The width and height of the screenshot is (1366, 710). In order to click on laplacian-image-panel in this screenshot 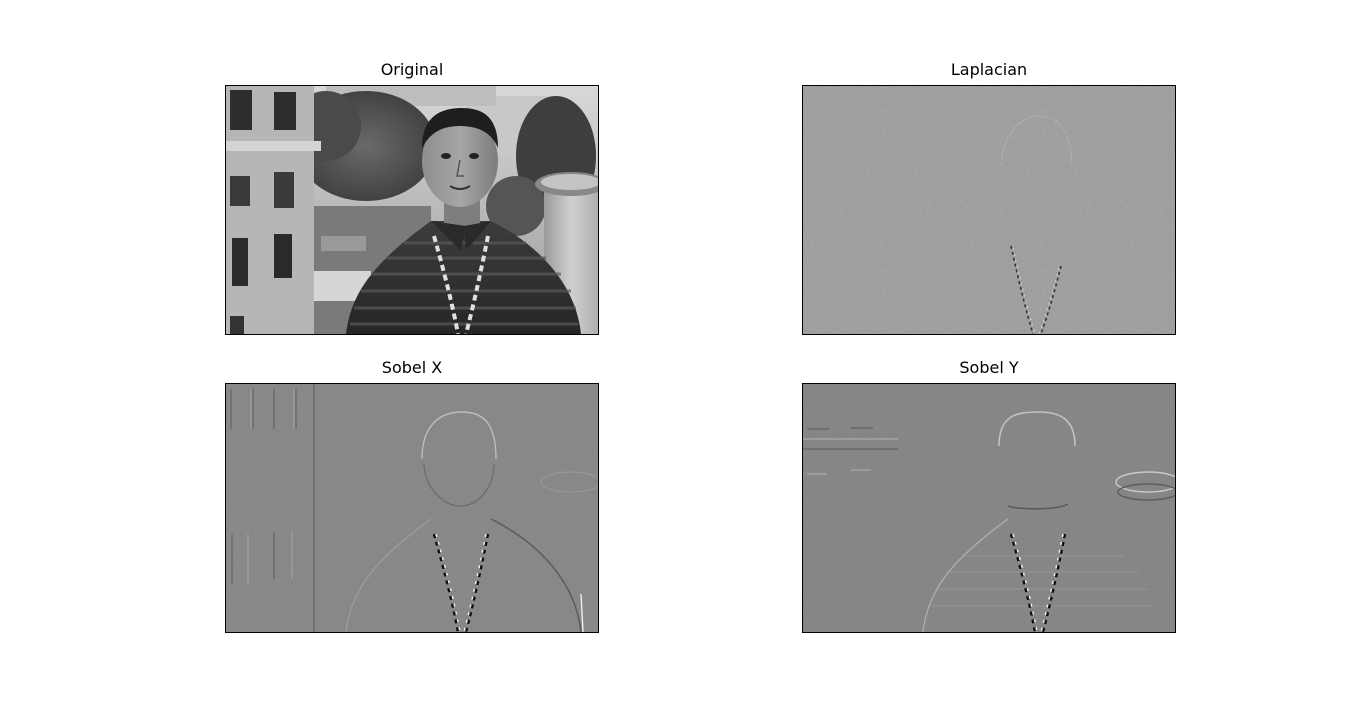, I will do `click(989, 210)`.